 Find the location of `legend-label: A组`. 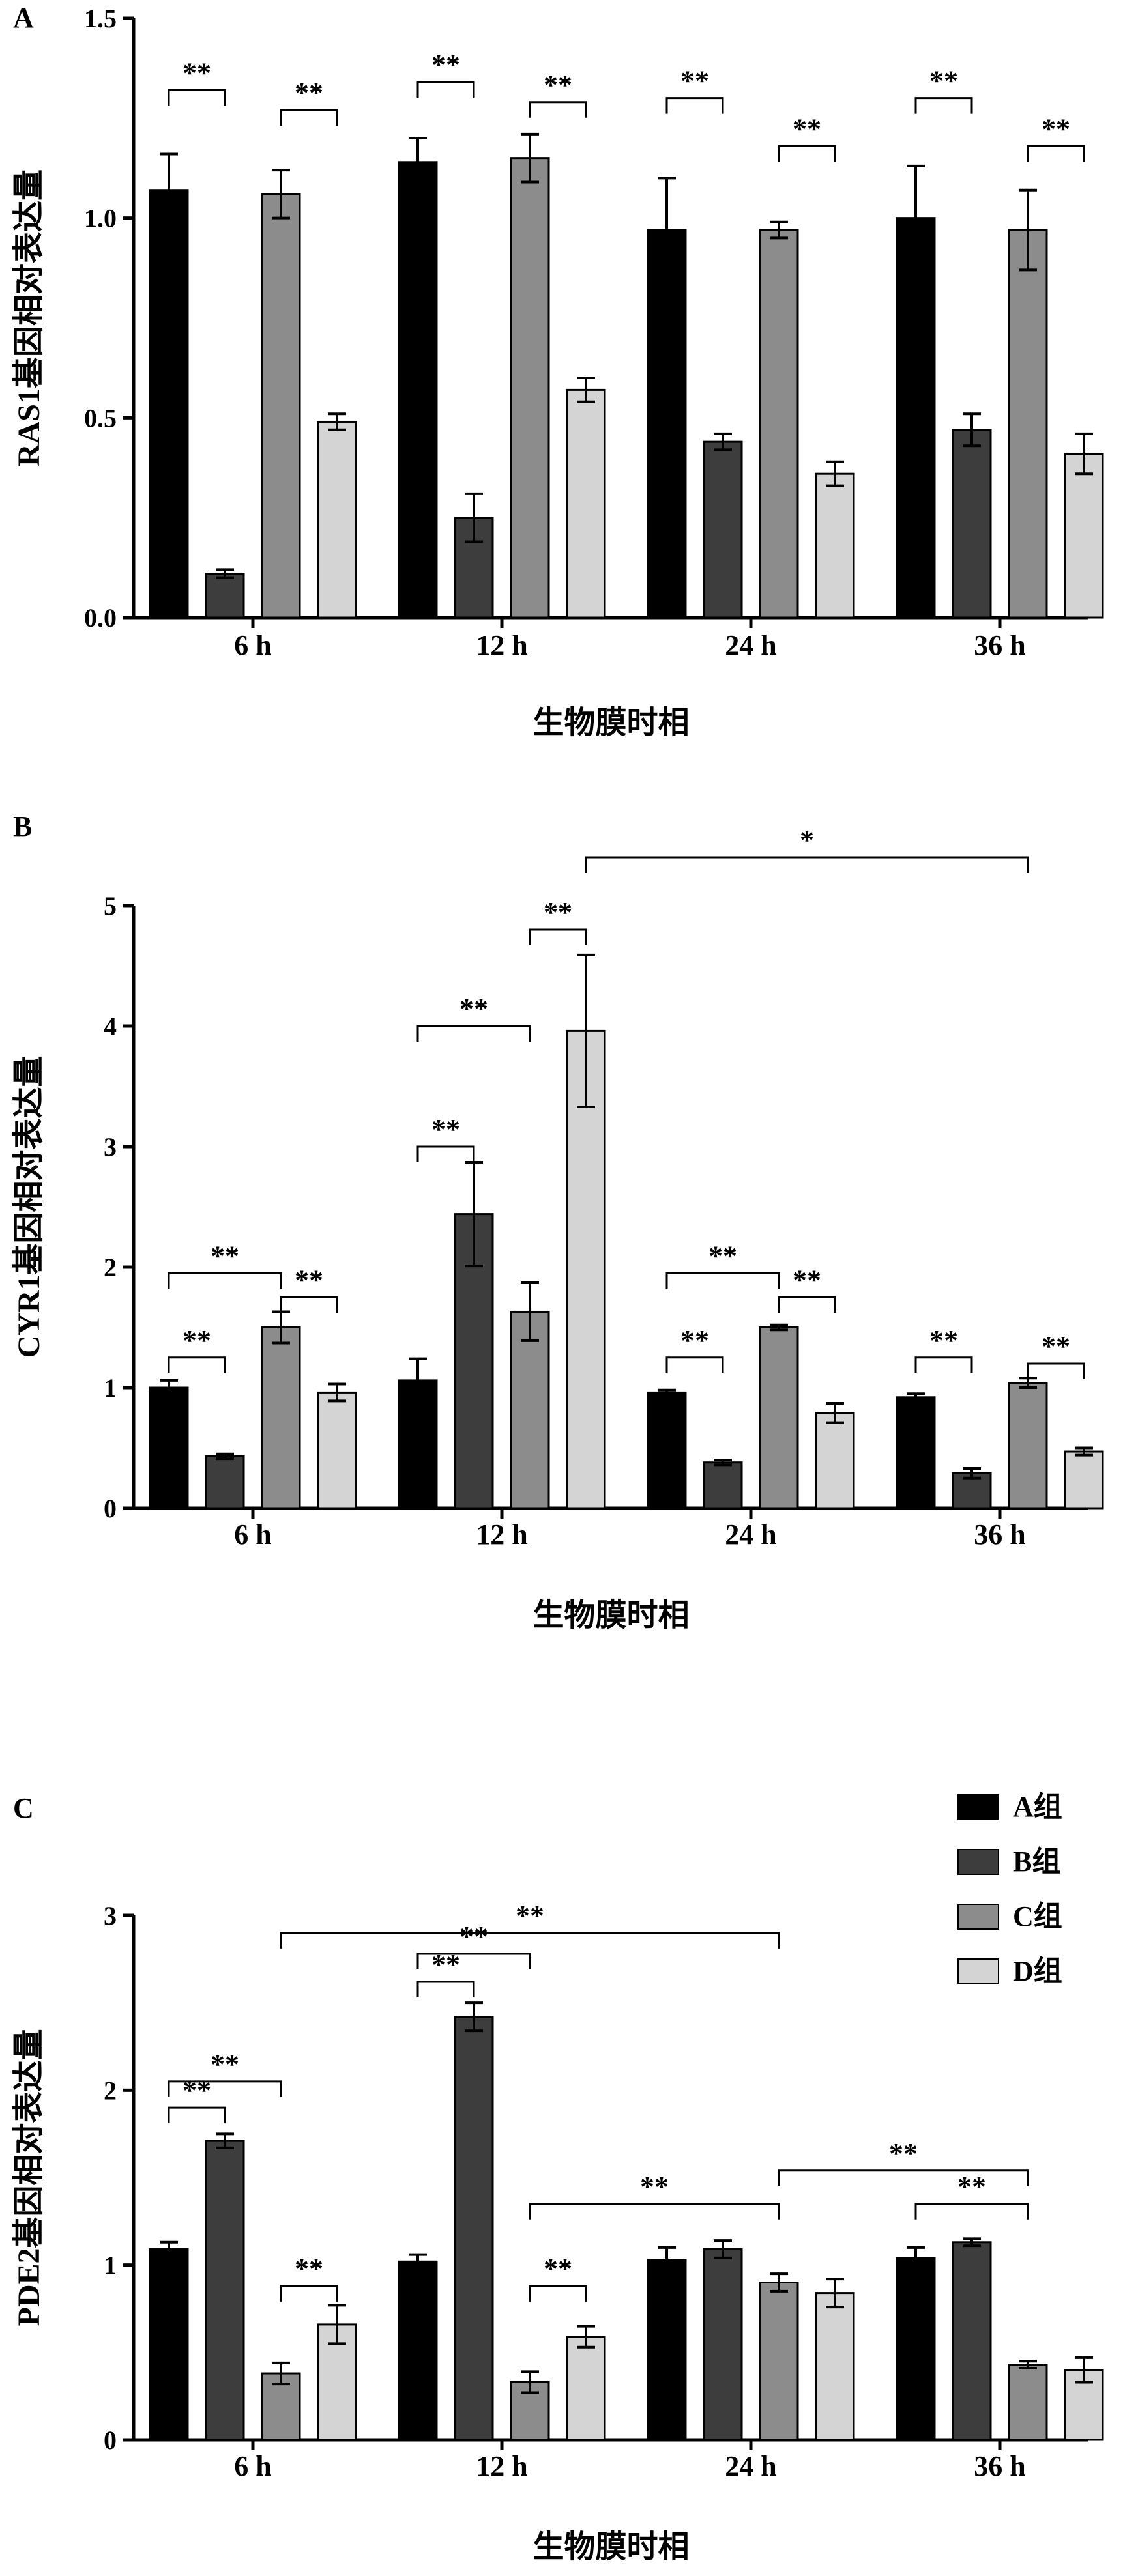

legend-label: A组 is located at coordinates (1037, 1807).